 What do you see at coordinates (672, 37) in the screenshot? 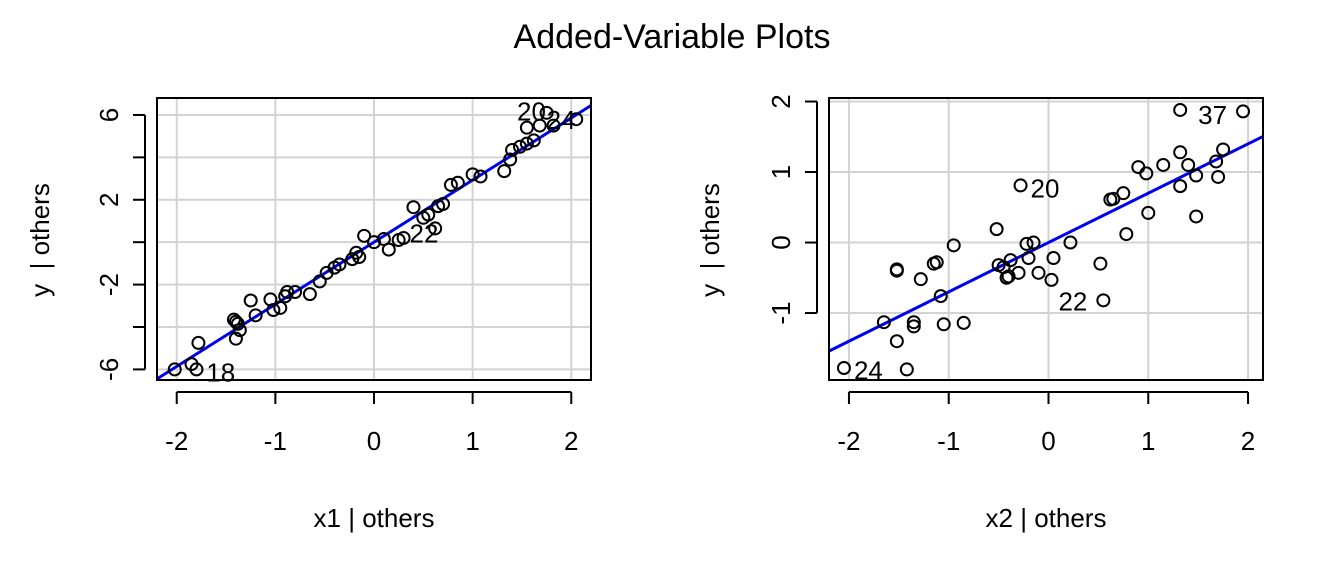
I see `figure-title: Added-Variable Plots` at bounding box center [672, 37].